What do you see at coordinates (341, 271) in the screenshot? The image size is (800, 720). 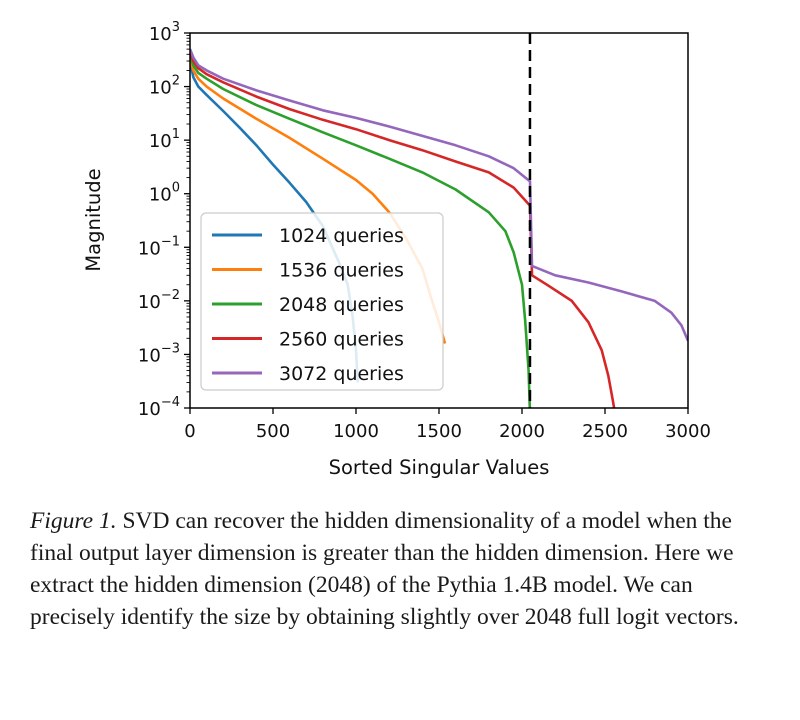 I see `legend-label: 1536 queries` at bounding box center [341, 271].